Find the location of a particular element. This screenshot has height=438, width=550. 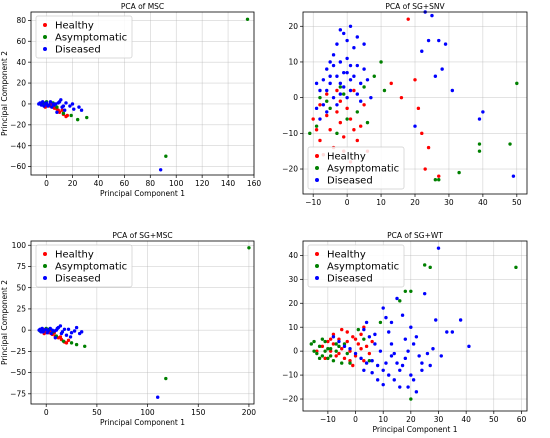

y-axis-label: Principal Component 2 is located at coordinates (4, 322).